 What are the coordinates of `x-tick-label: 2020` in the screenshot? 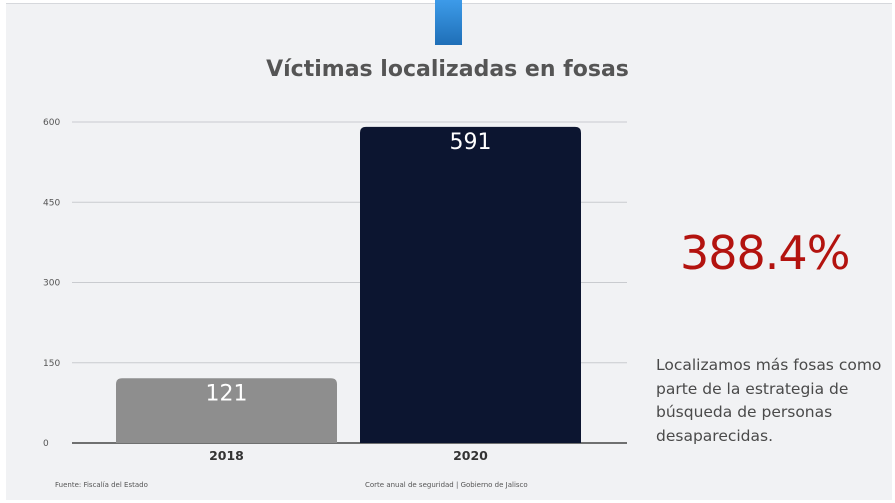 It's located at (470, 455).